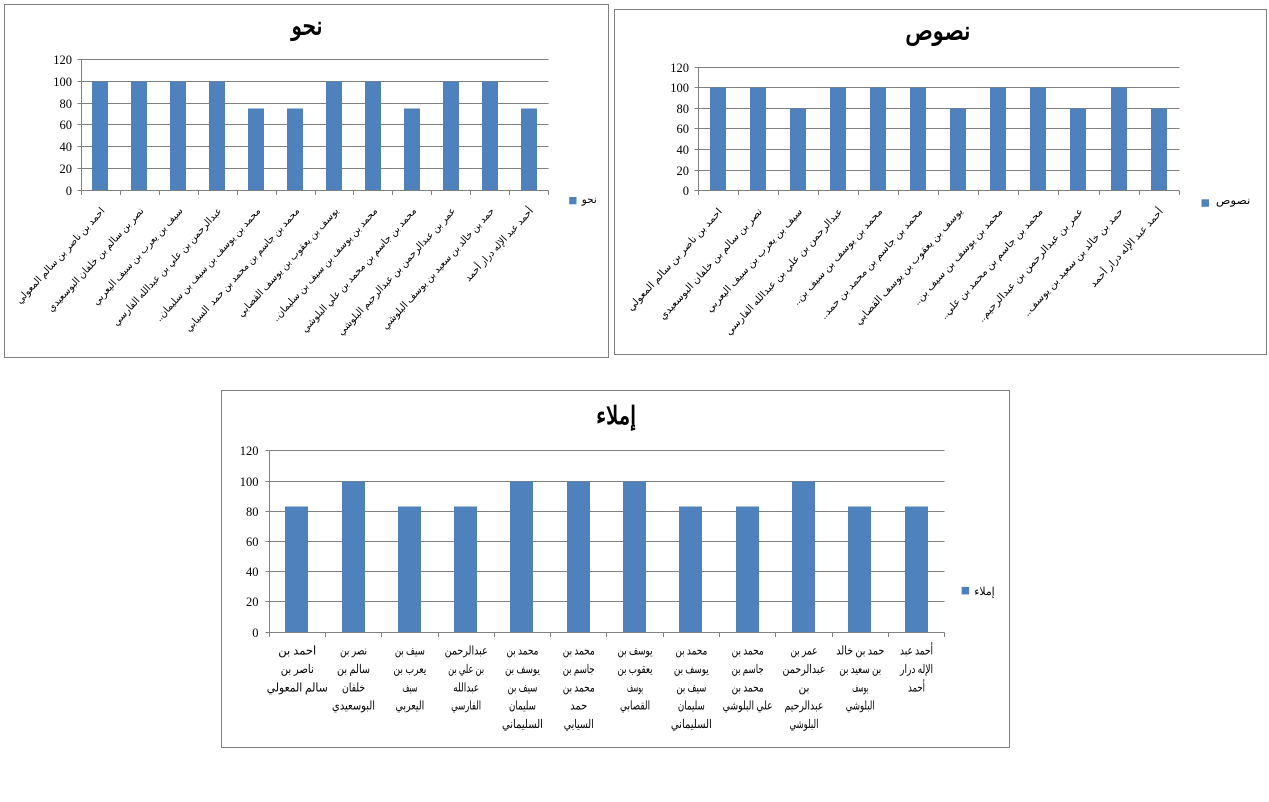  I want to click on svg-text: حمد, so click(578, 706).